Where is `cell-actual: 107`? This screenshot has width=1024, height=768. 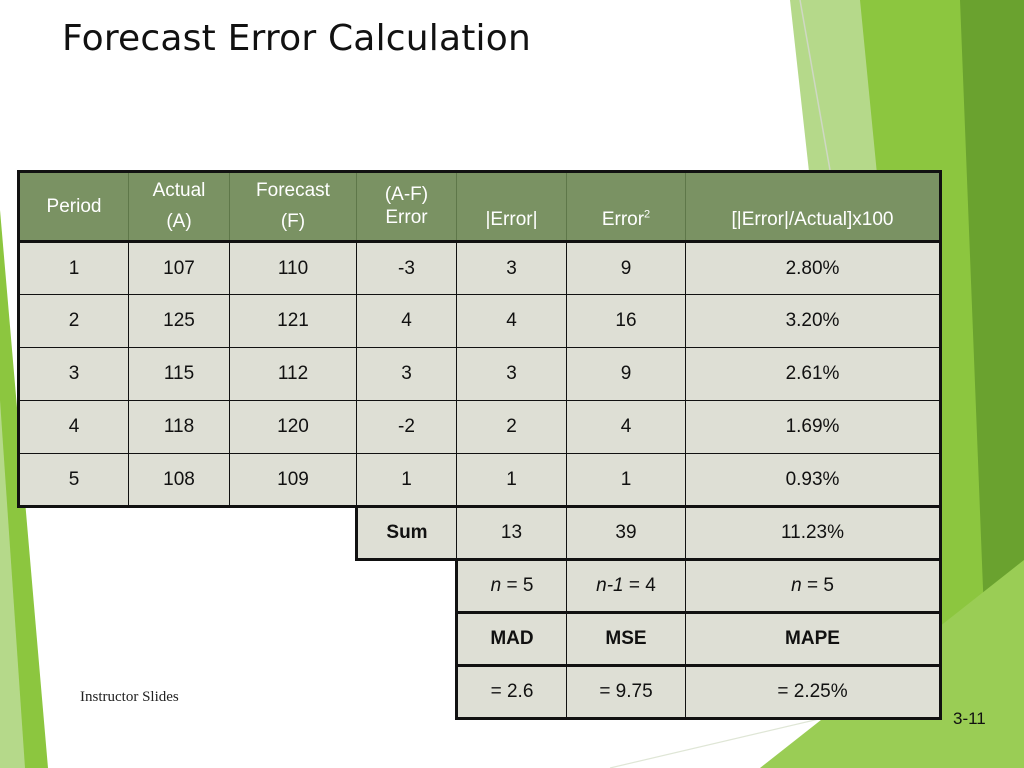
cell-actual: 107 is located at coordinates (179, 267).